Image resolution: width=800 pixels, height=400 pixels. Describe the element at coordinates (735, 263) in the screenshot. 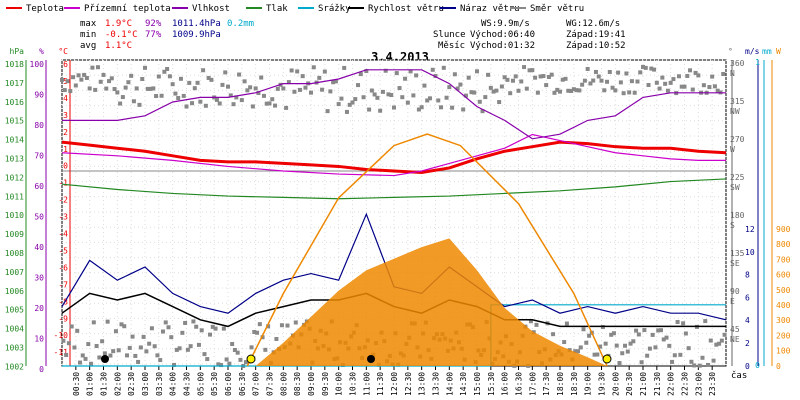

I see `tick-dir-name-5: SE` at that location.